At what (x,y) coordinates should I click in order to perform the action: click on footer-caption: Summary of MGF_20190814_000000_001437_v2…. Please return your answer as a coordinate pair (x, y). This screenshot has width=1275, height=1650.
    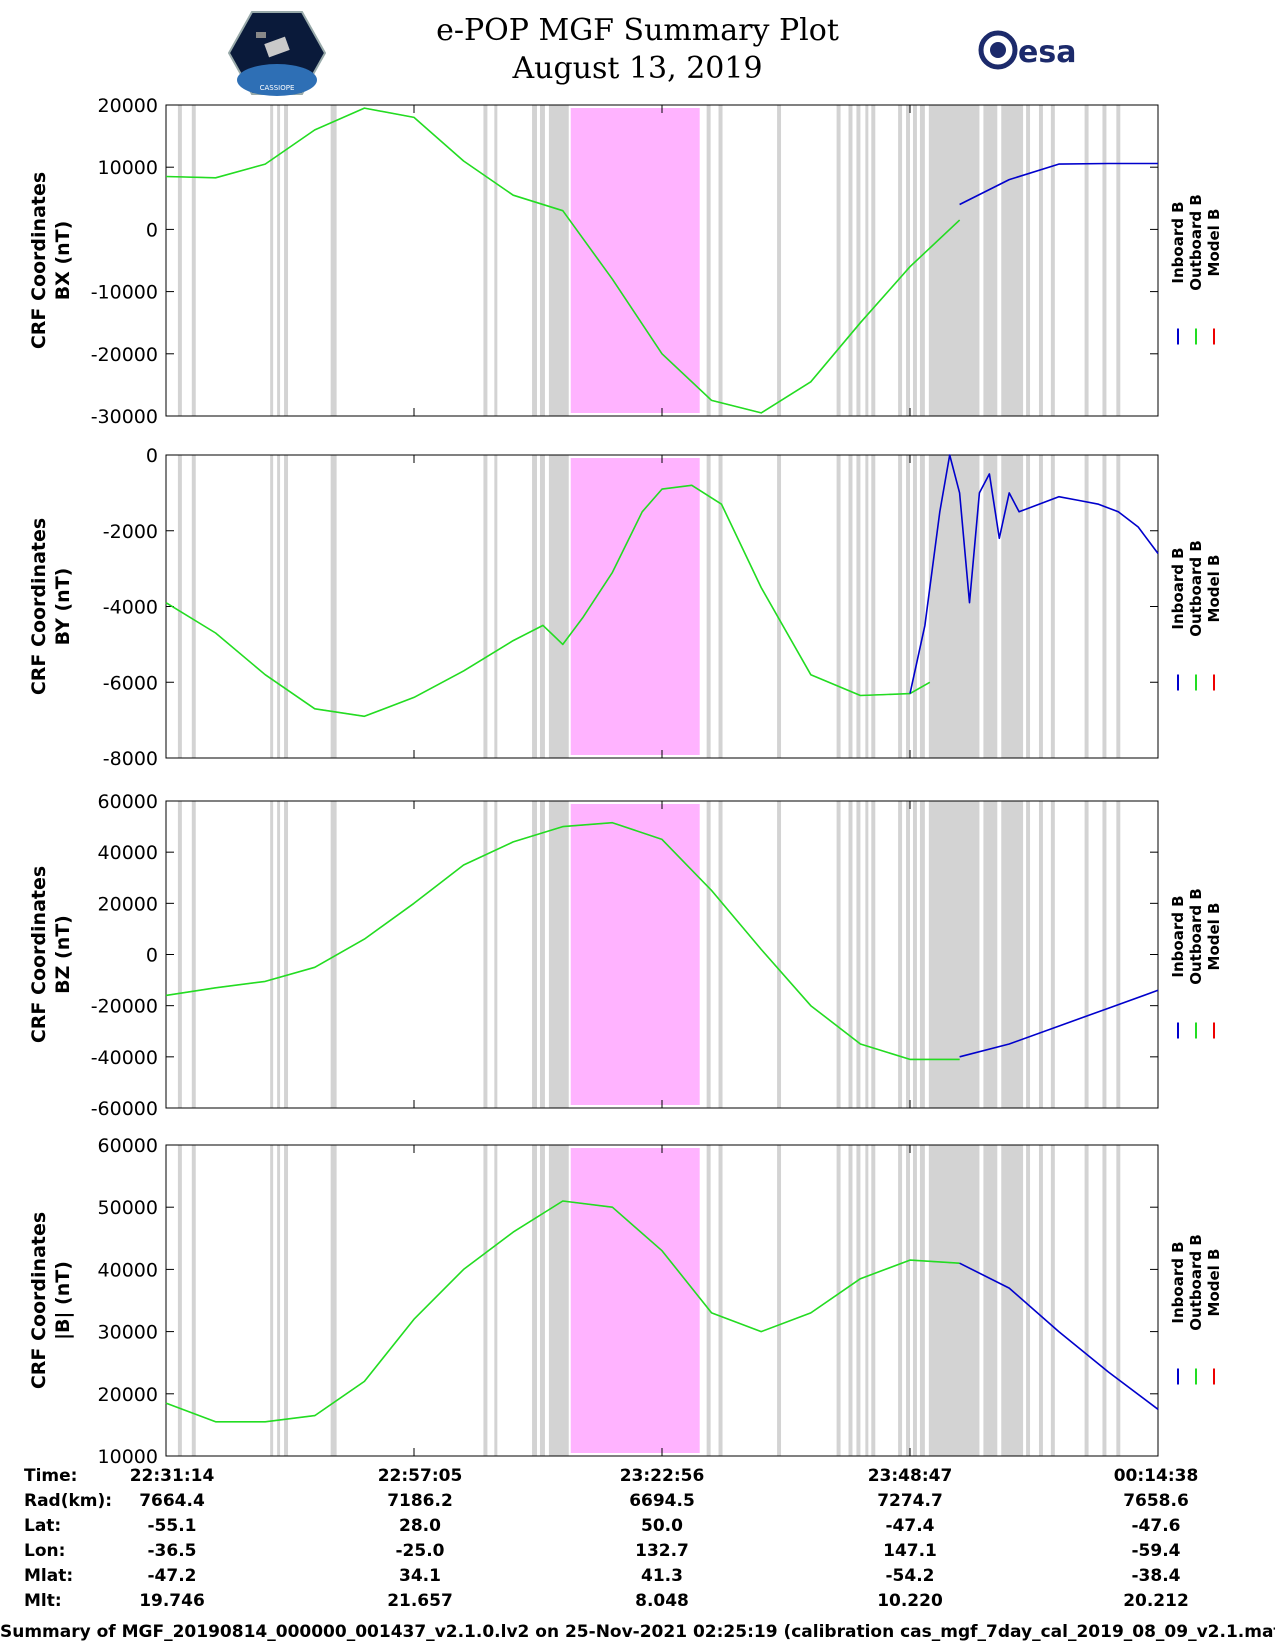
    Looking at the image, I should click on (637, 1632).